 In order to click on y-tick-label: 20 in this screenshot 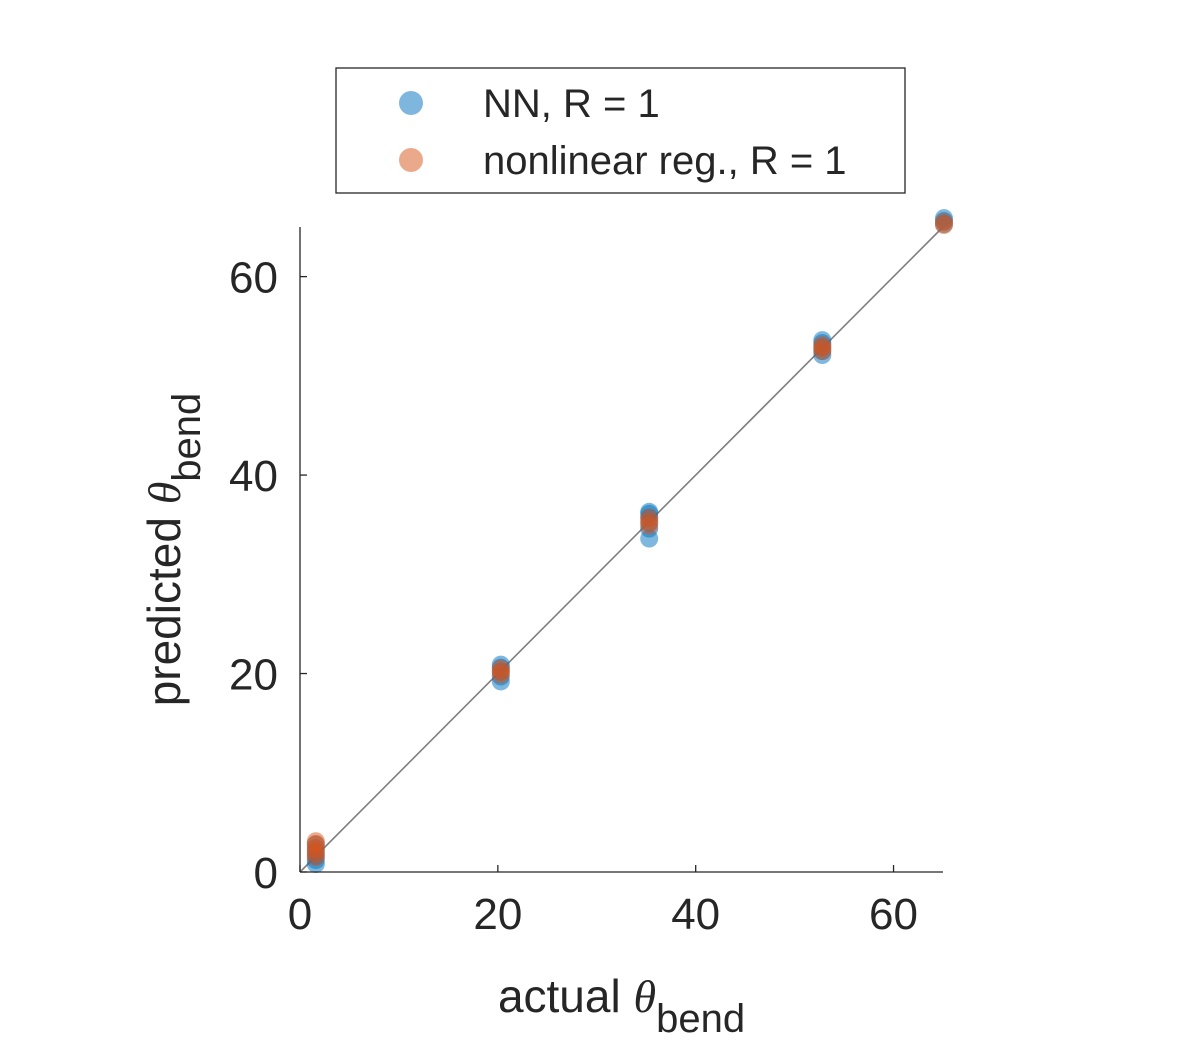, I will do `click(253, 675)`.